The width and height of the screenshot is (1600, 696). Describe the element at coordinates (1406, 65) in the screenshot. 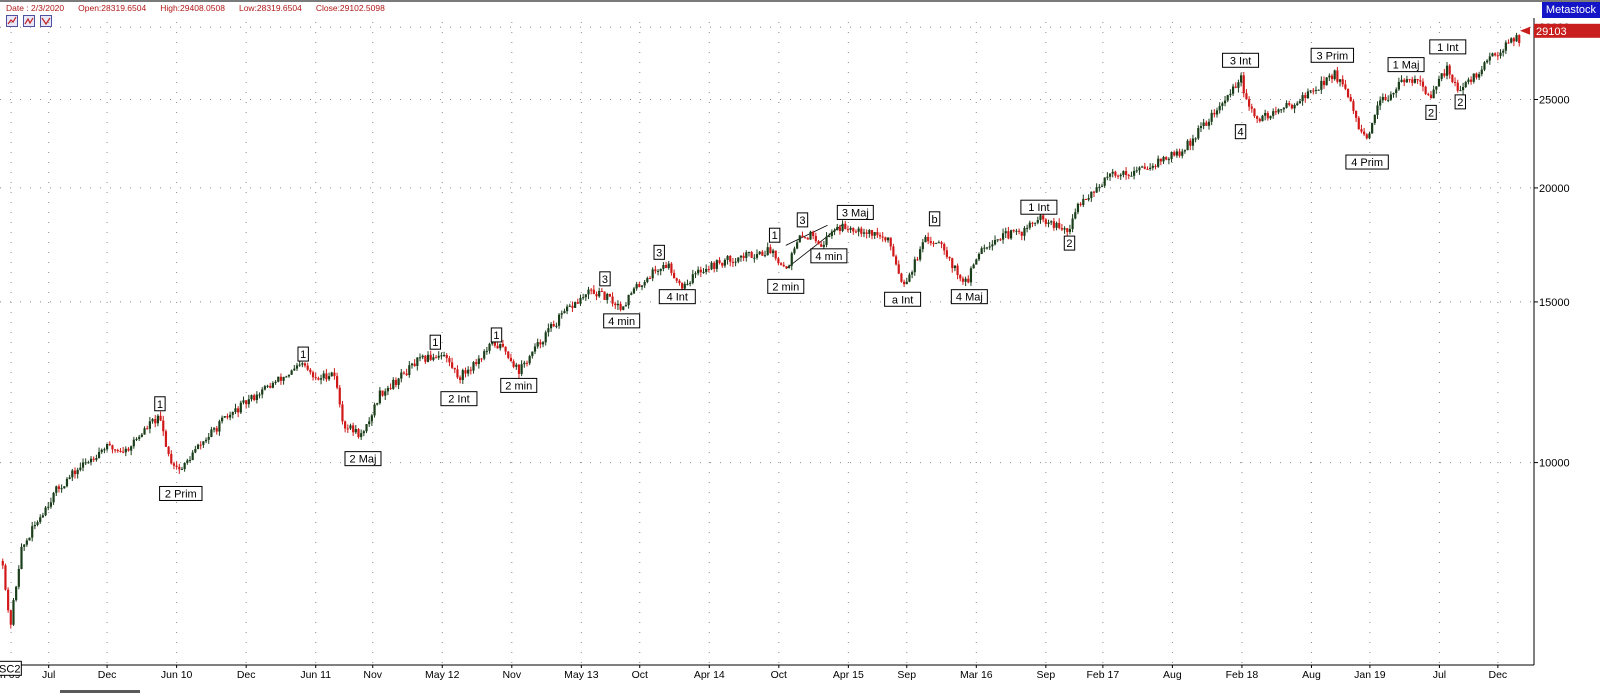

I see `wave-label: 1 Maj` at that location.